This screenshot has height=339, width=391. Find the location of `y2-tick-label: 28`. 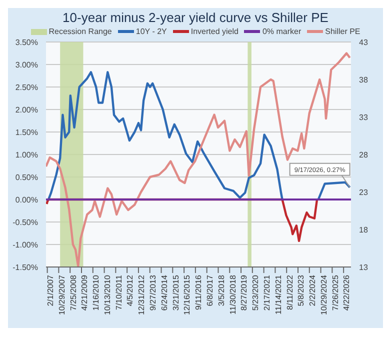

y2-tick-label: 28 is located at coordinates (363, 155).